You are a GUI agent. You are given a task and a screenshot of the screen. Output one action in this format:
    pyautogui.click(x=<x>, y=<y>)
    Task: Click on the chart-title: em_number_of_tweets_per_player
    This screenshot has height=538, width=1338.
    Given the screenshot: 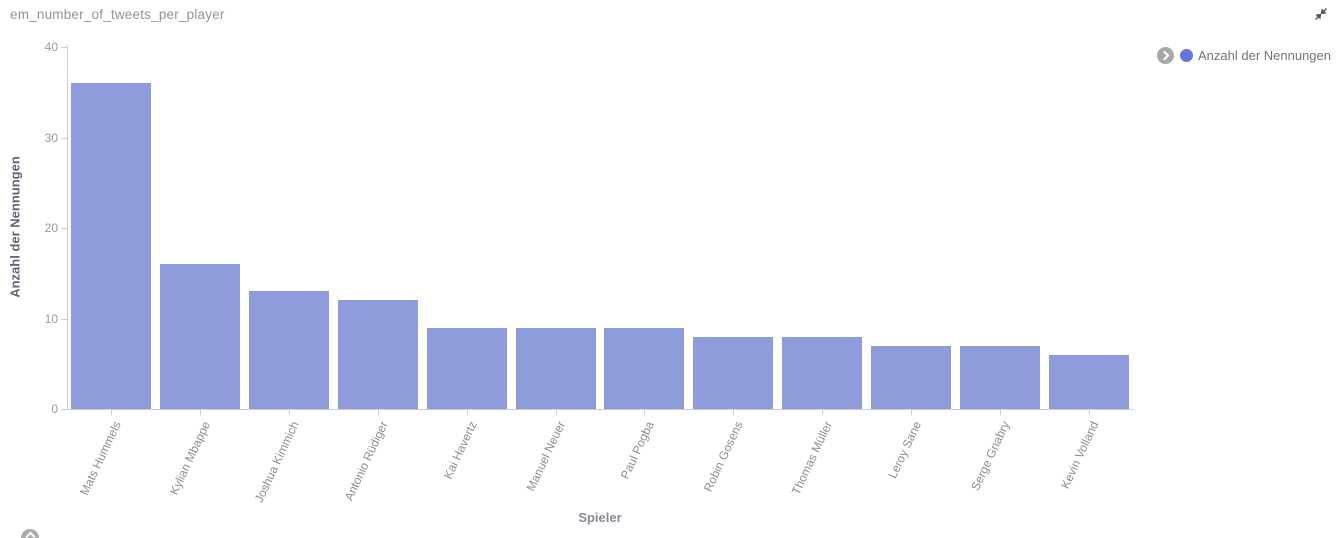 What is the action you would take?
    pyautogui.click(x=117, y=14)
    